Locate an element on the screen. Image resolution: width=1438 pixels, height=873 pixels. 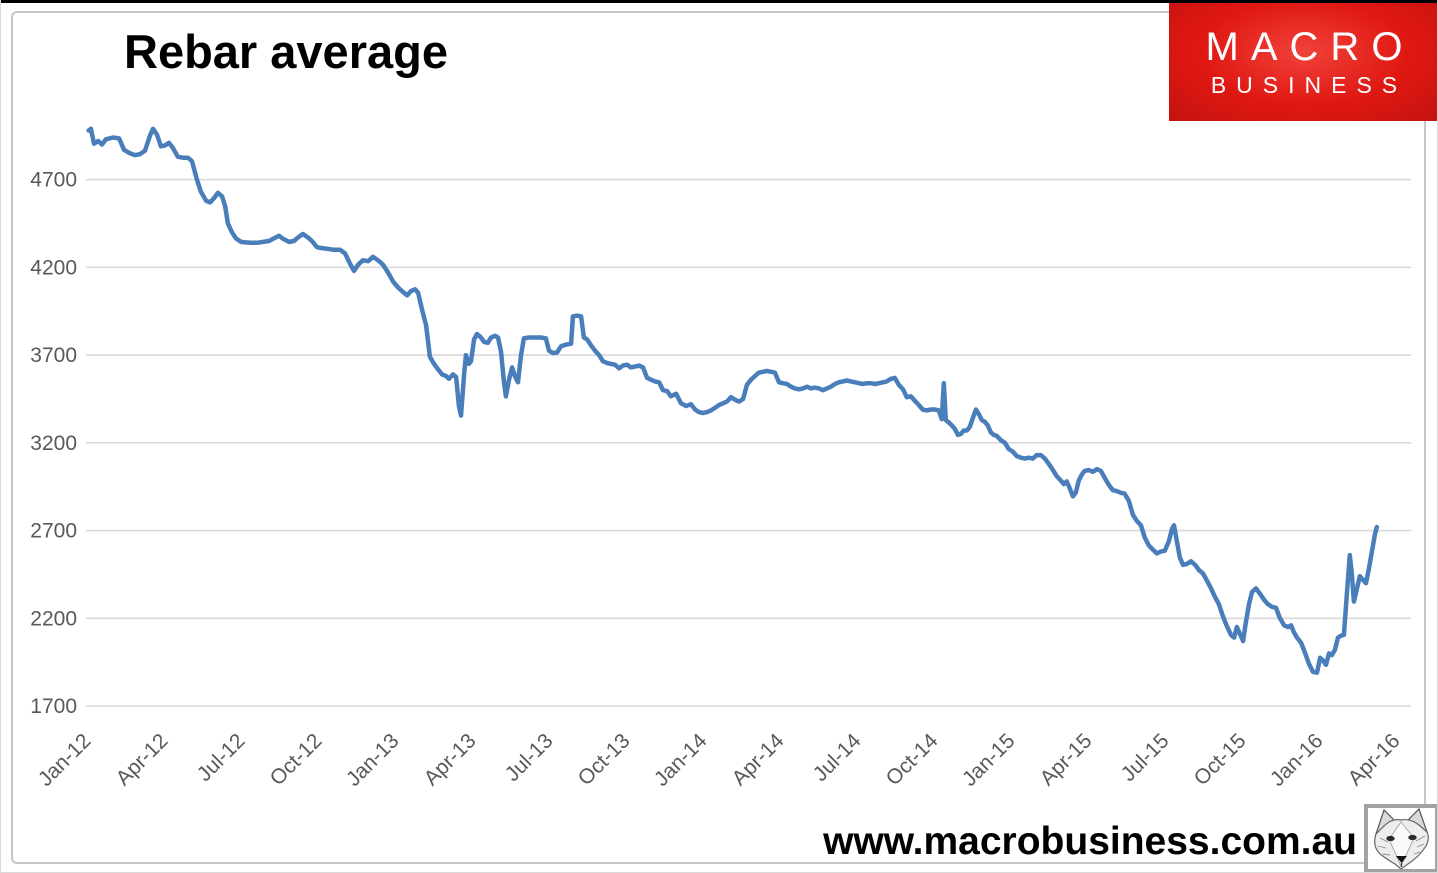
window-top-edge is located at coordinates (719, 1).